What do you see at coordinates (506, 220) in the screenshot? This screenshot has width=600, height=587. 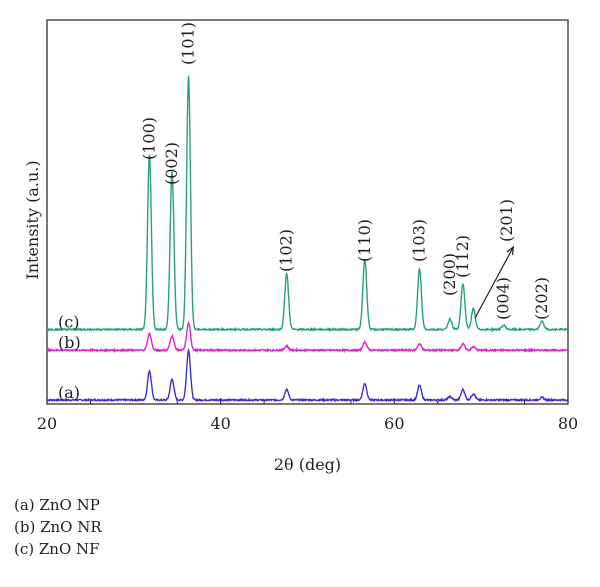 I see `peak-label-201: (201)` at bounding box center [506, 220].